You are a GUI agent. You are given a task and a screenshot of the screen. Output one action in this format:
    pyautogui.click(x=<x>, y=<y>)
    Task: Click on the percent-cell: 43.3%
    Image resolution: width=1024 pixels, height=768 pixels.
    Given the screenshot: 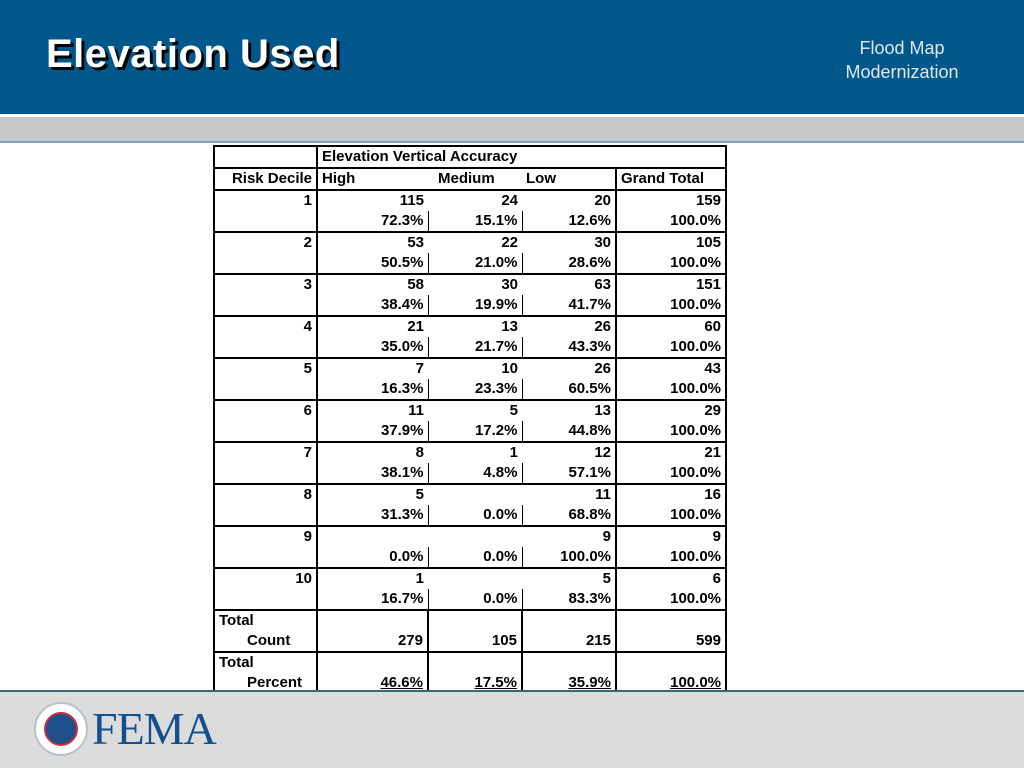 What is the action you would take?
    pyautogui.click(x=589, y=346)
    